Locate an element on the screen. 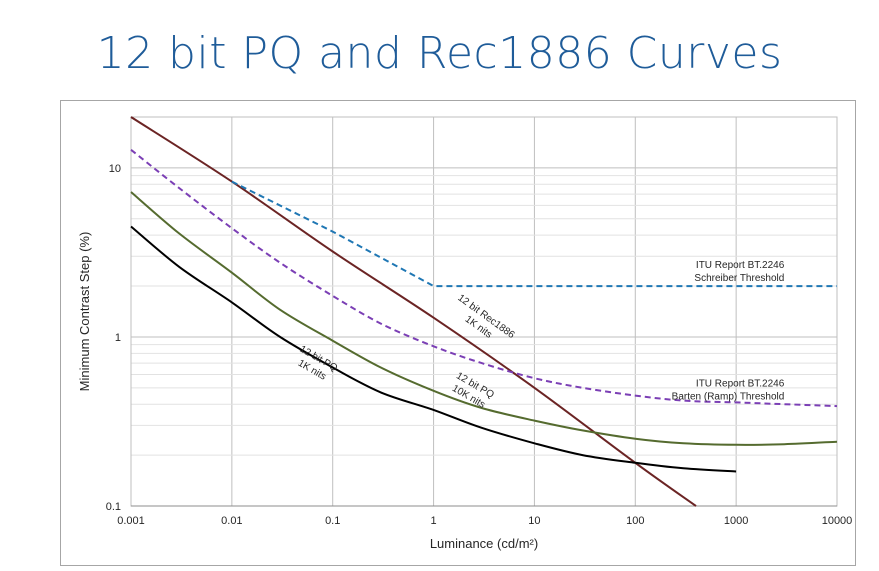 Image resolution: width=879 pixels, height=571 pixels. slide-title: 12 bit PQ and Rec1886 Curves is located at coordinates (439, 53).